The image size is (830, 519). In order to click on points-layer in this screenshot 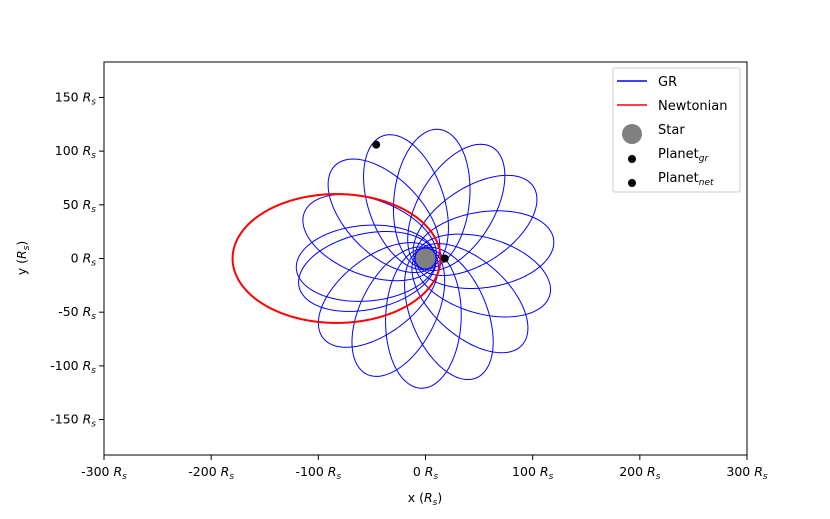, I will do `click(410, 204)`.